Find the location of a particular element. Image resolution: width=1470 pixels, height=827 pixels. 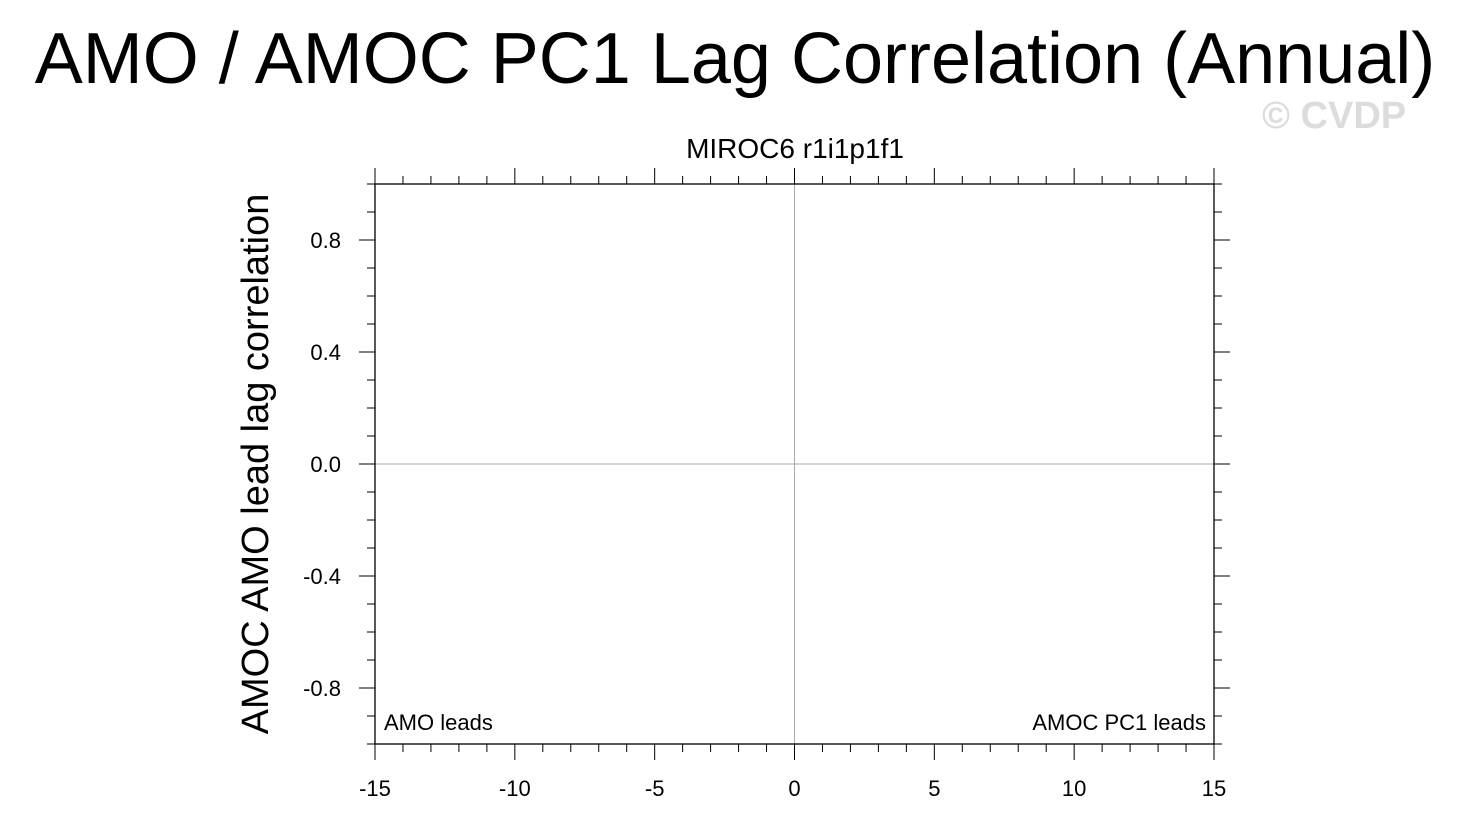

y-tick-label: -0.4 is located at coordinates (322, 576).